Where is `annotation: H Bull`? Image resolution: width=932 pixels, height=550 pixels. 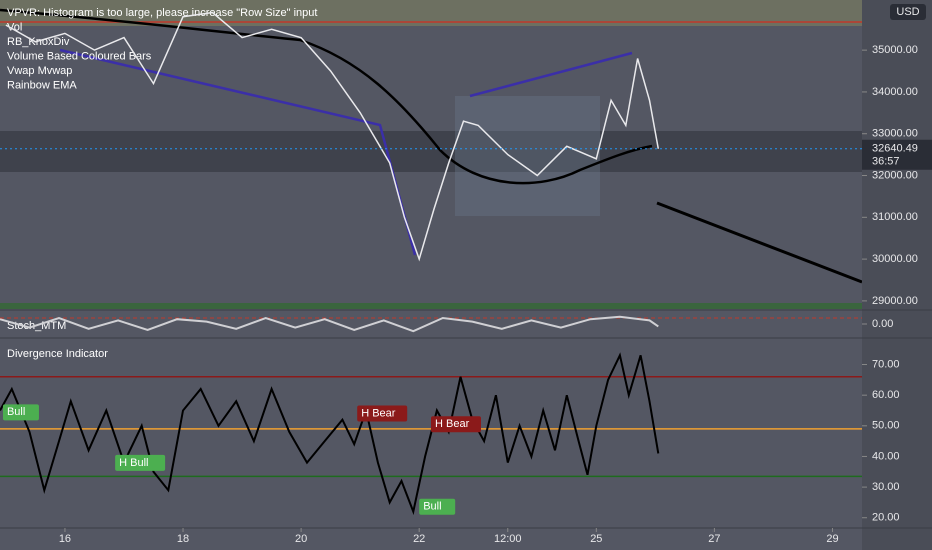 annotation: H Bull is located at coordinates (133, 463).